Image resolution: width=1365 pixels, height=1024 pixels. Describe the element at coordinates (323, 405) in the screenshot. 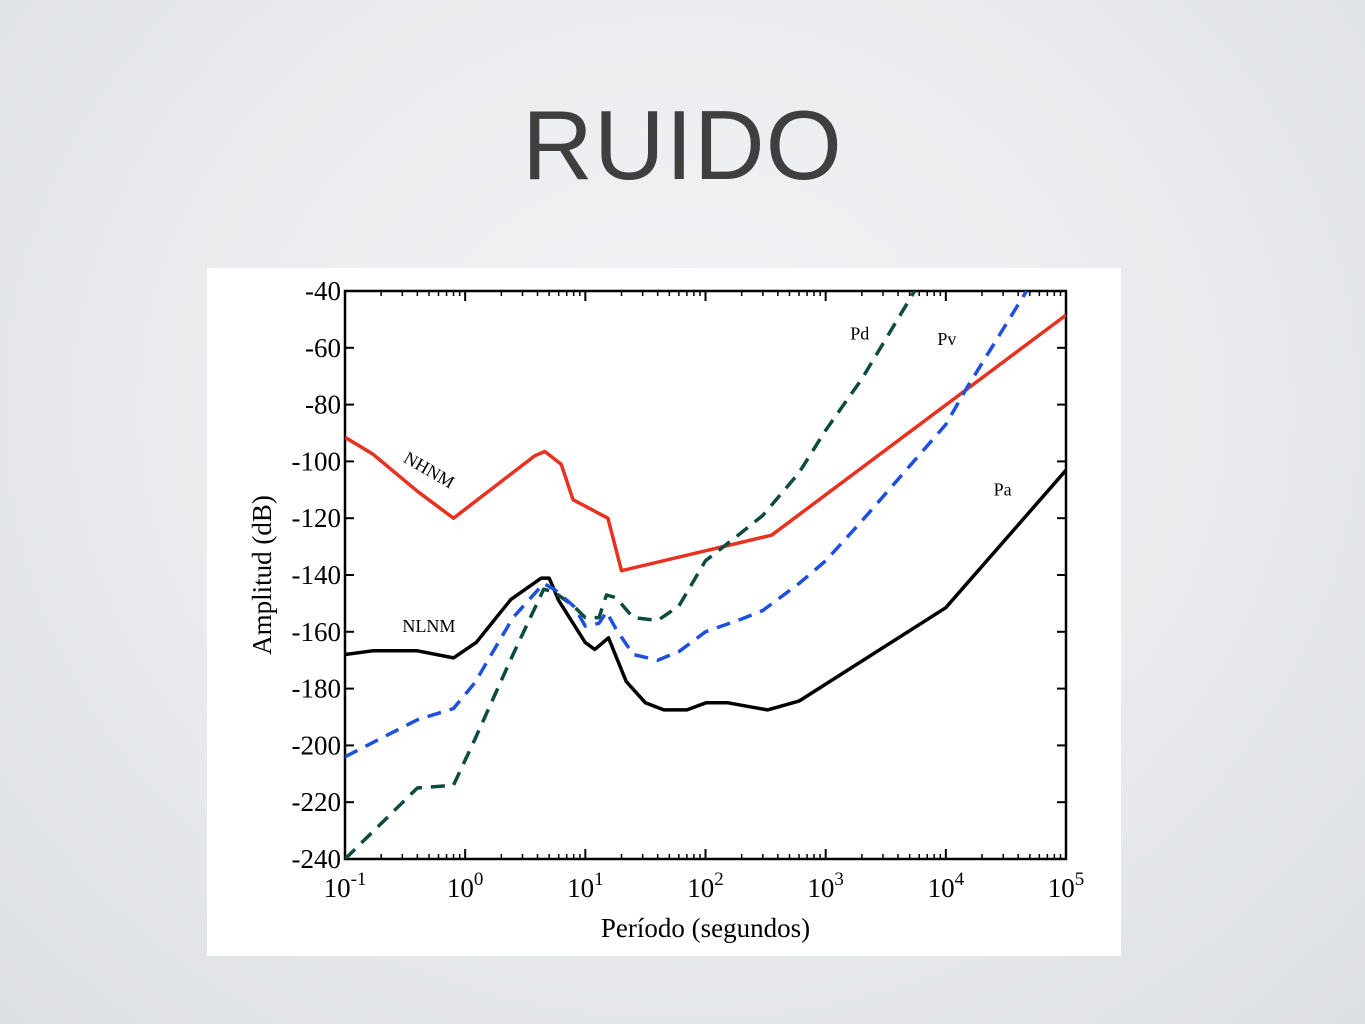

I see `y-tick-label: -80` at that location.